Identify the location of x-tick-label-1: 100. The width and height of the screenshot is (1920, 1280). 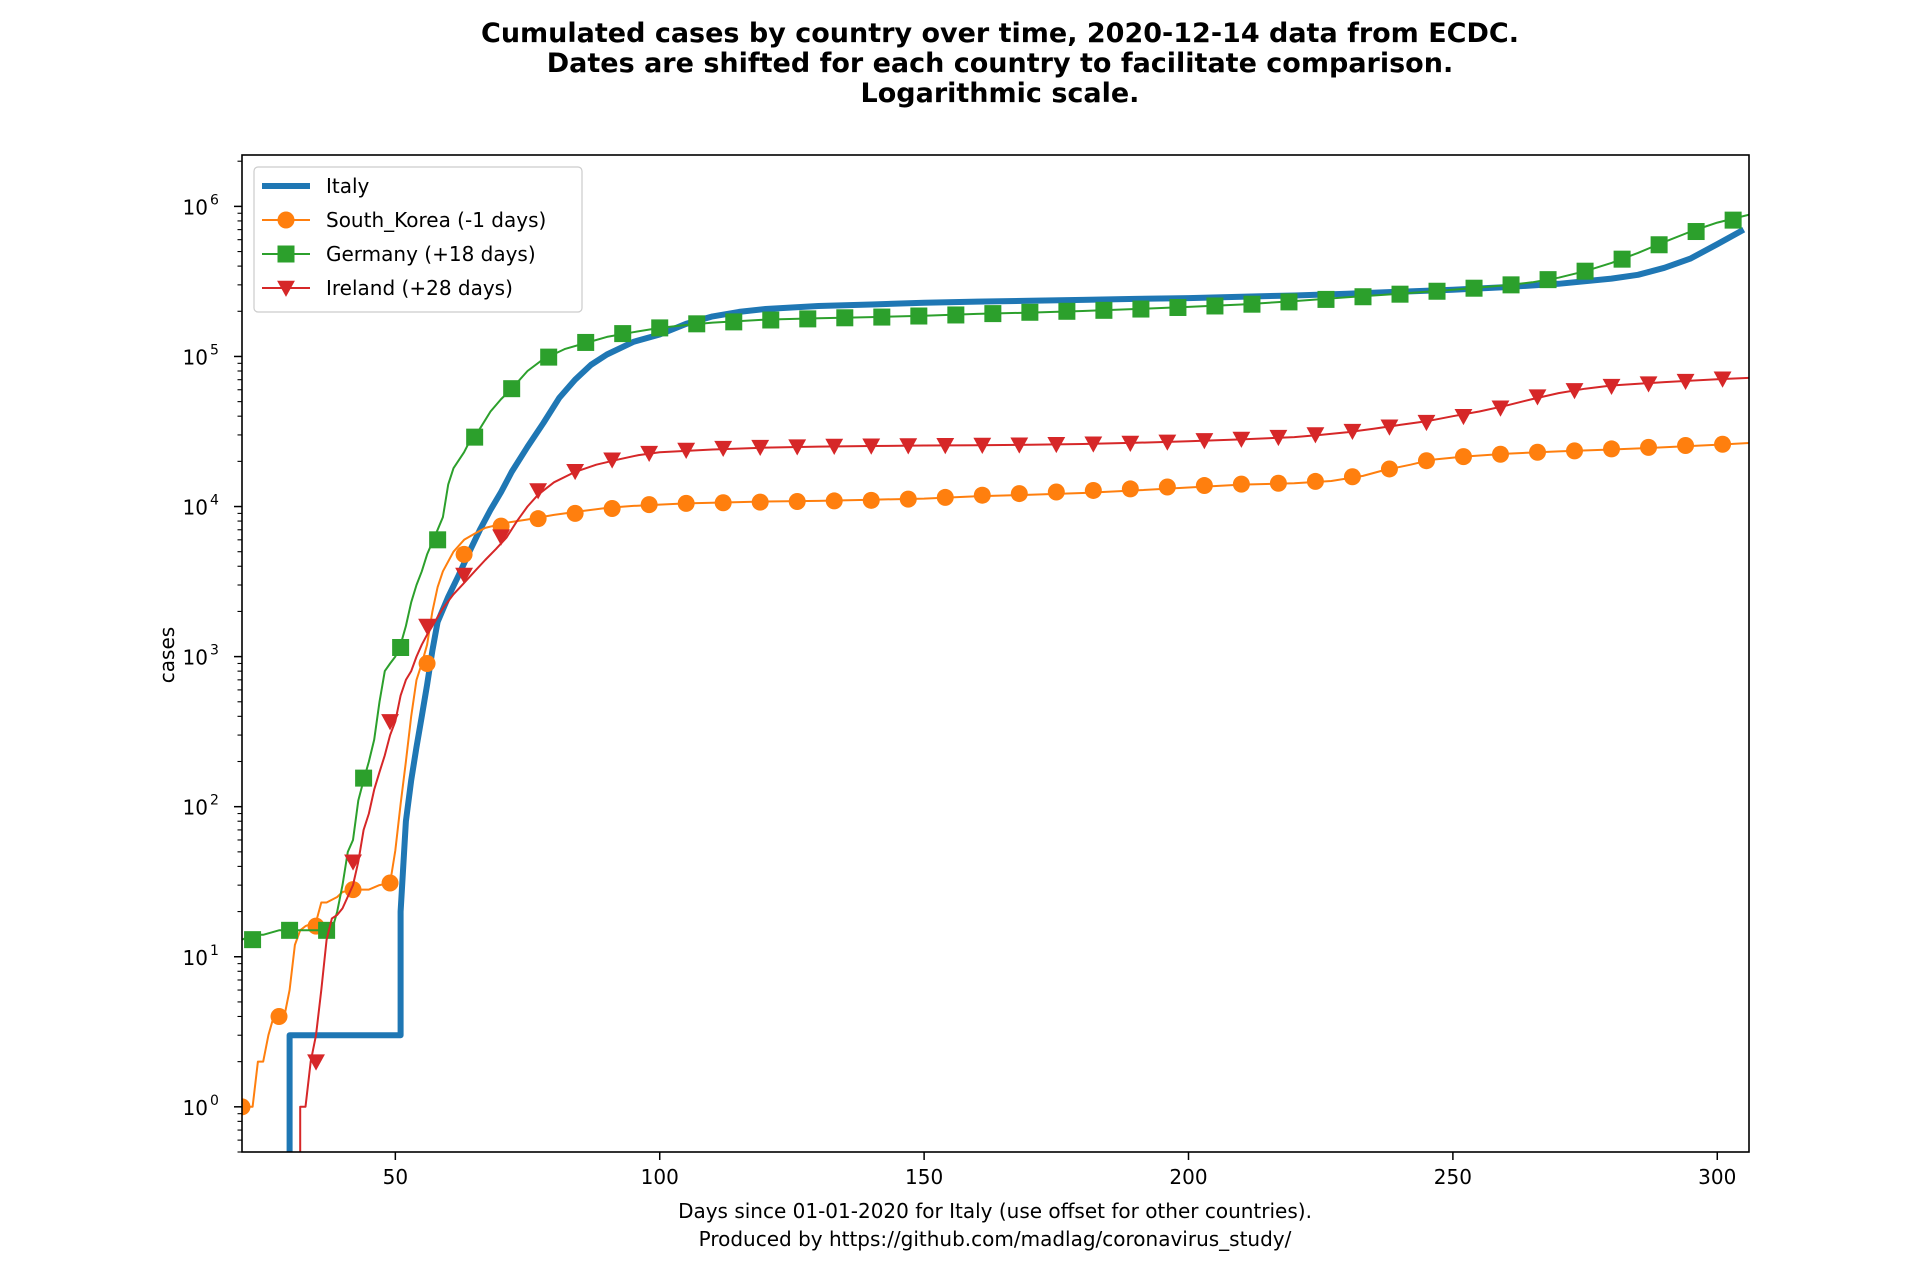
(660, 1177).